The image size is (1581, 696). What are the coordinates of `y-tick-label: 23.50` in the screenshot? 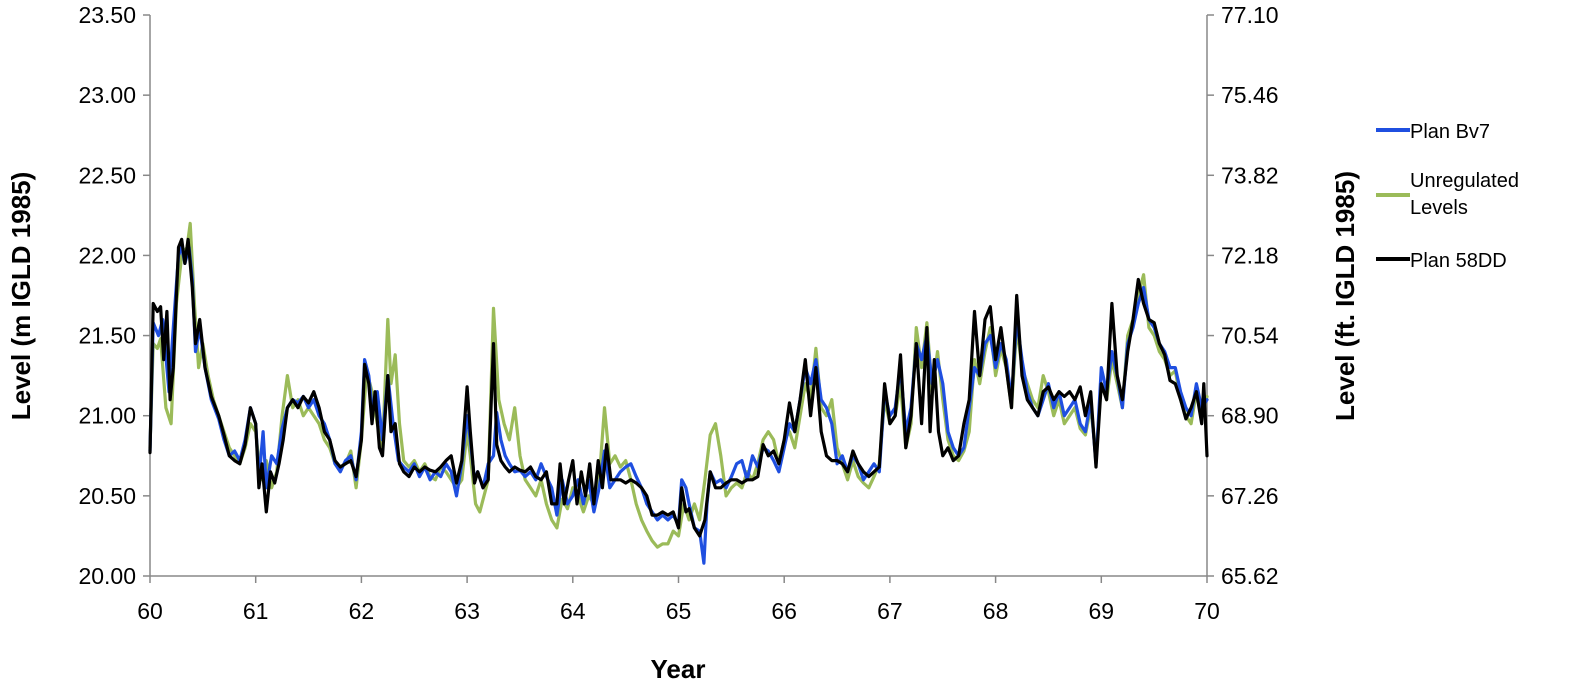 It's located at (107, 15).